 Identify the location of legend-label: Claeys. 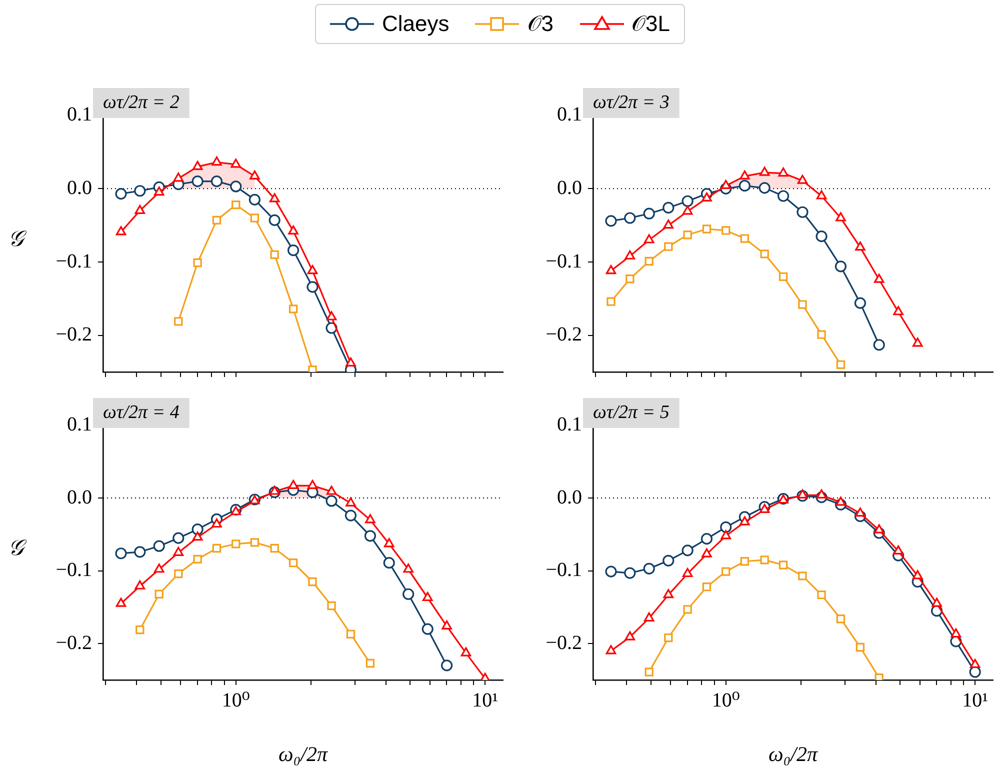
(416, 24).